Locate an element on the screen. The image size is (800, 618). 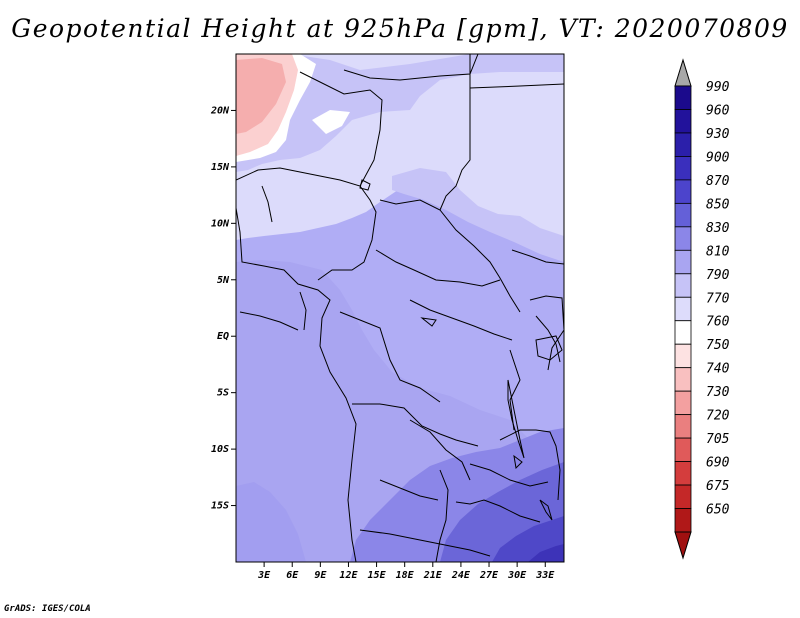
lat-label: 20N is located at coordinates (220, 110).